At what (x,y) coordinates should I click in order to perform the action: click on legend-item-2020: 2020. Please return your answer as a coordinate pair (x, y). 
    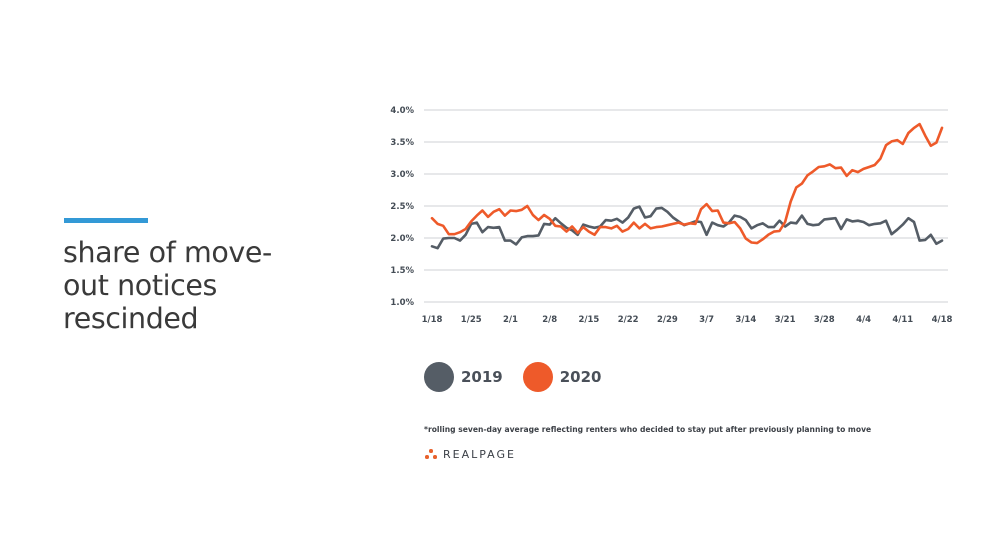
    Looking at the image, I should click on (562, 377).